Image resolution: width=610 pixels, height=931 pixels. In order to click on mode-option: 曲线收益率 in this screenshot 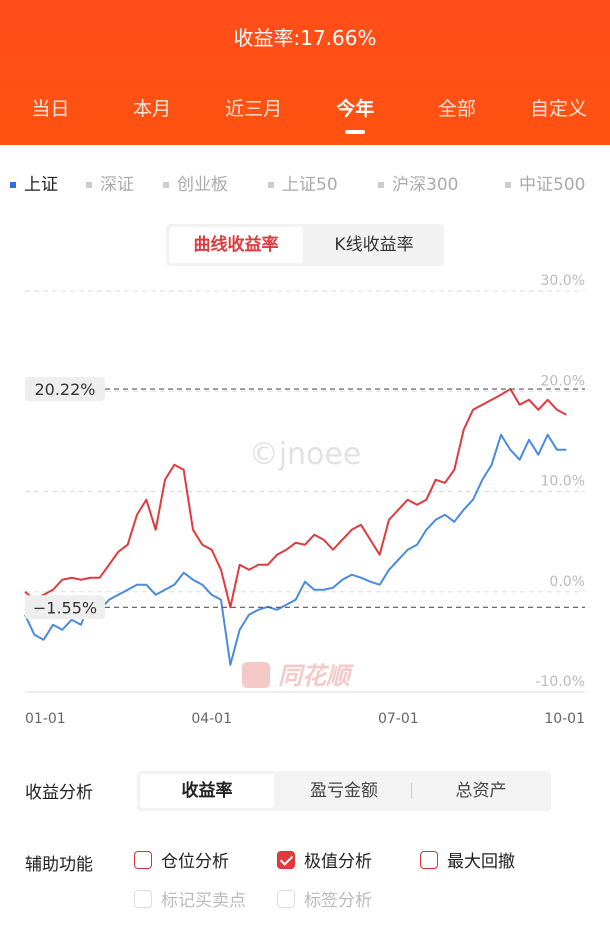, I will do `click(236, 245)`.